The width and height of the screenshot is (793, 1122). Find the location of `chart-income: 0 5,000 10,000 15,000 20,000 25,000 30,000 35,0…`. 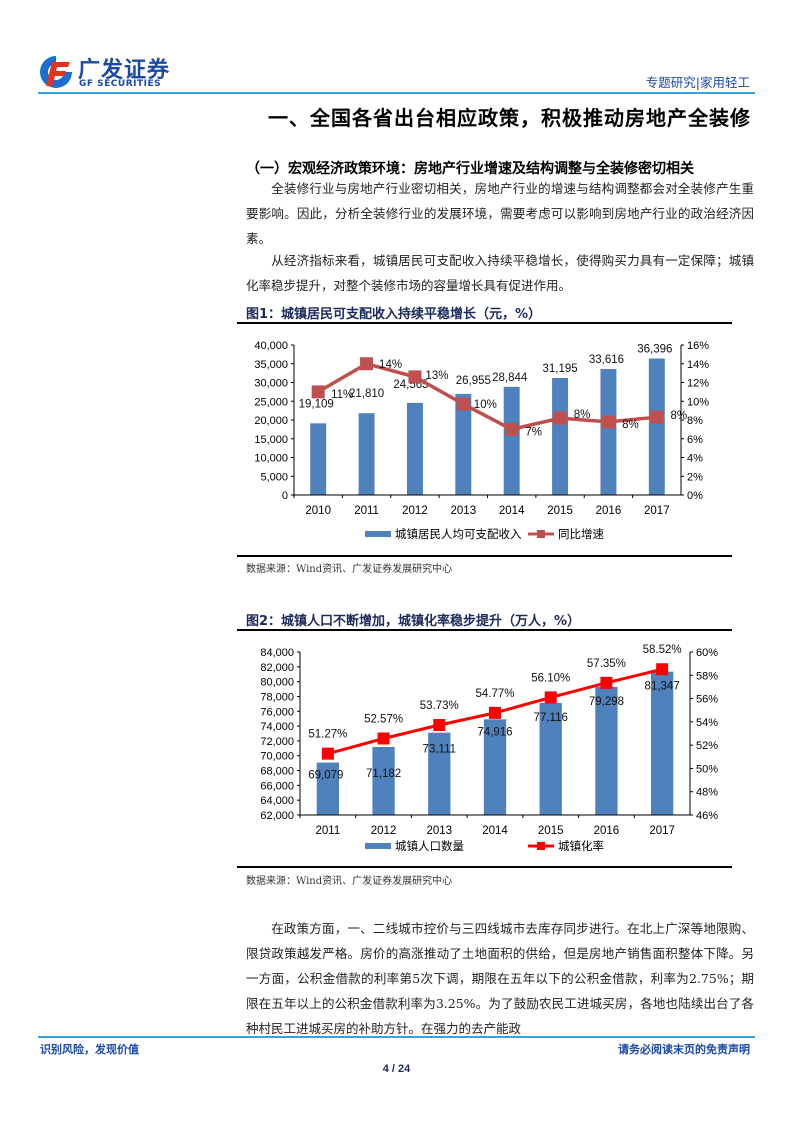

chart-income: 0 5,000 10,000 15,000 20,000 25,000 30,000 35,0… is located at coordinates (481, 440).